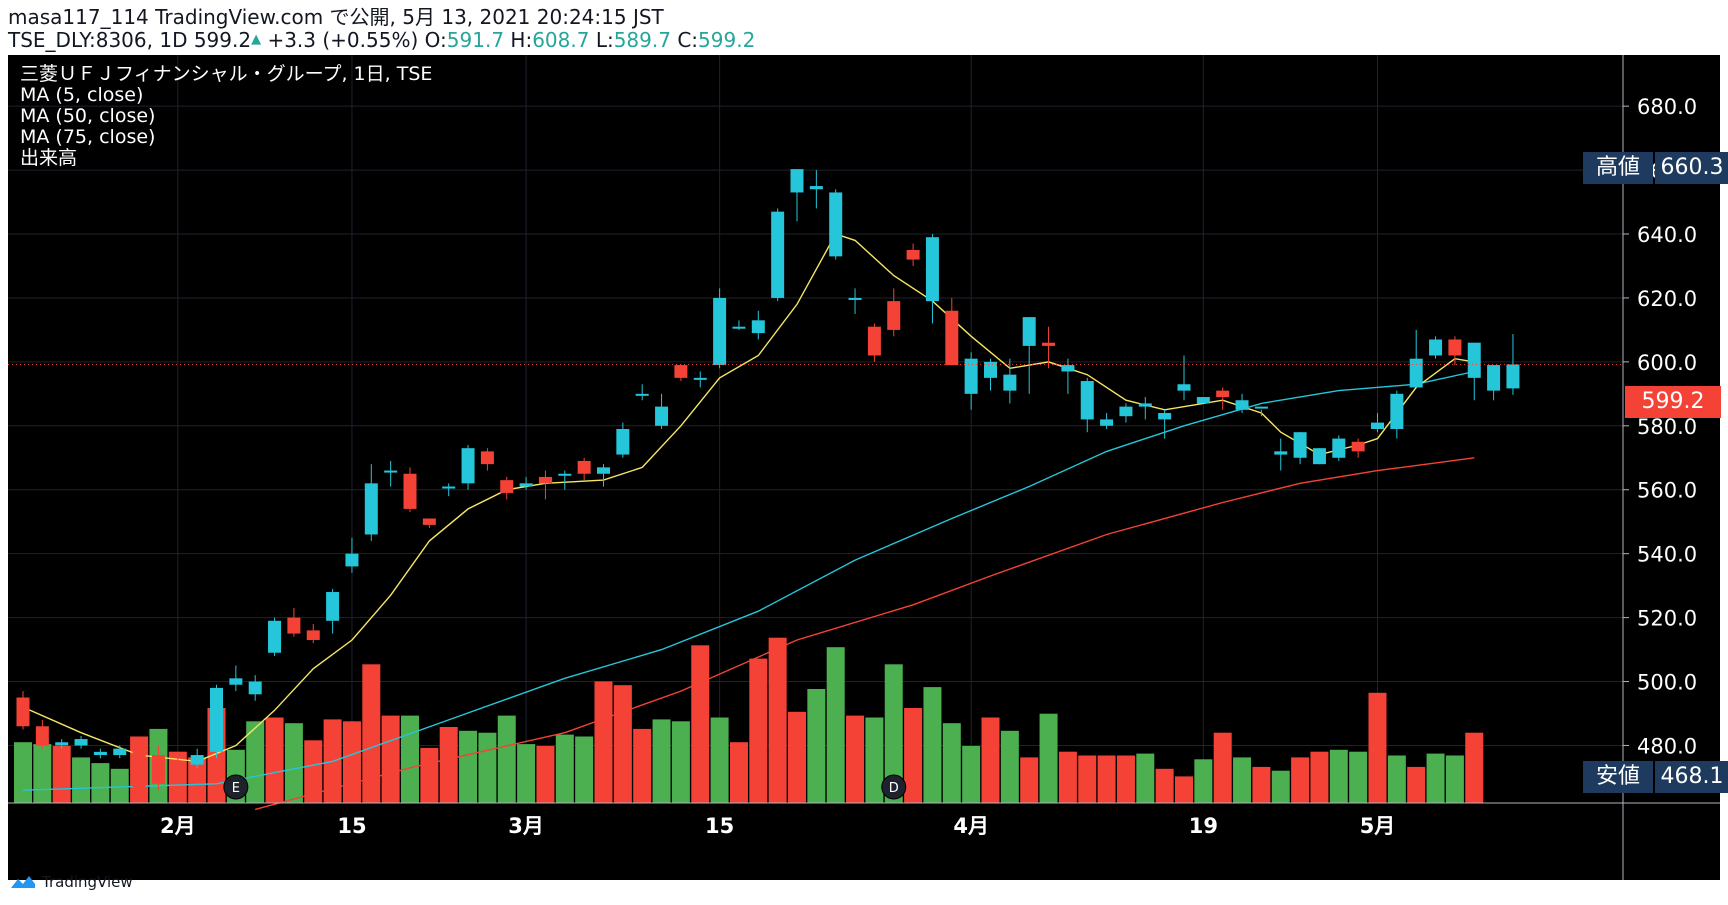 Image resolution: width=1728 pixels, height=905 pixels. What do you see at coordinates (1691, 168) in the screenshot?
I see `high-badge-value: 660.3` at bounding box center [1691, 168].